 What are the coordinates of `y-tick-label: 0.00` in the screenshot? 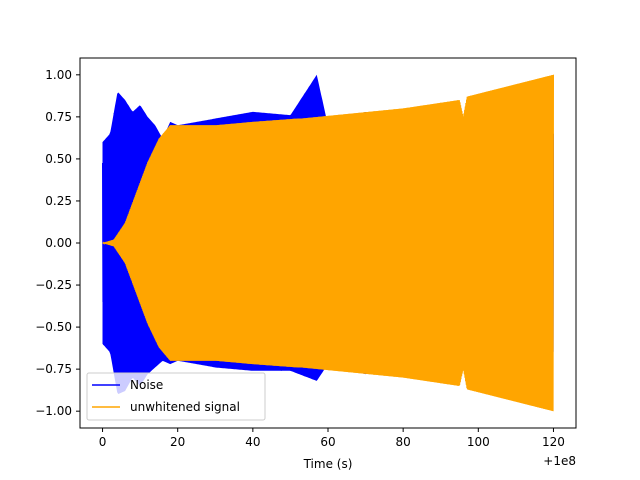 It's located at (58, 243).